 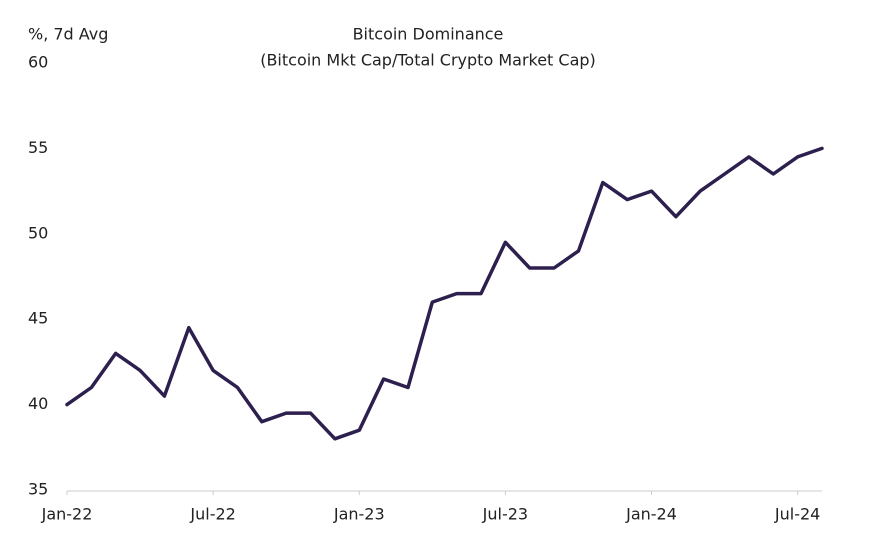 I want to click on x-tick-label: Jan-24, so click(x=651, y=514).